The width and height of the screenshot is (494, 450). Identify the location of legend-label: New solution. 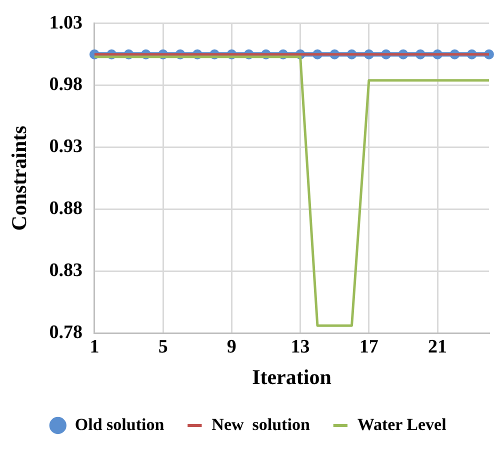
(261, 424).